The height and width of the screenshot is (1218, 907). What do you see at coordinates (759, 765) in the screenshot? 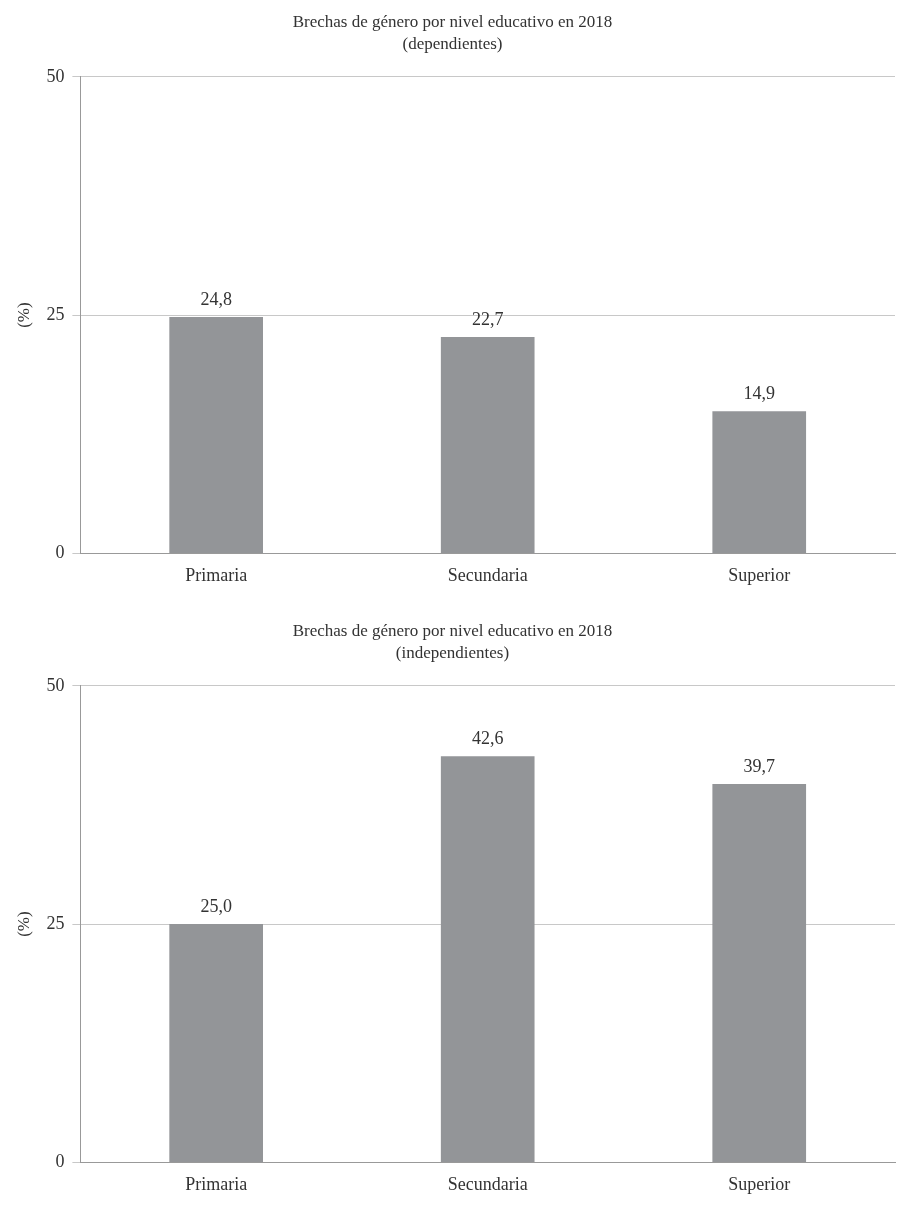
I see `data-label: 39,7` at bounding box center [759, 765].